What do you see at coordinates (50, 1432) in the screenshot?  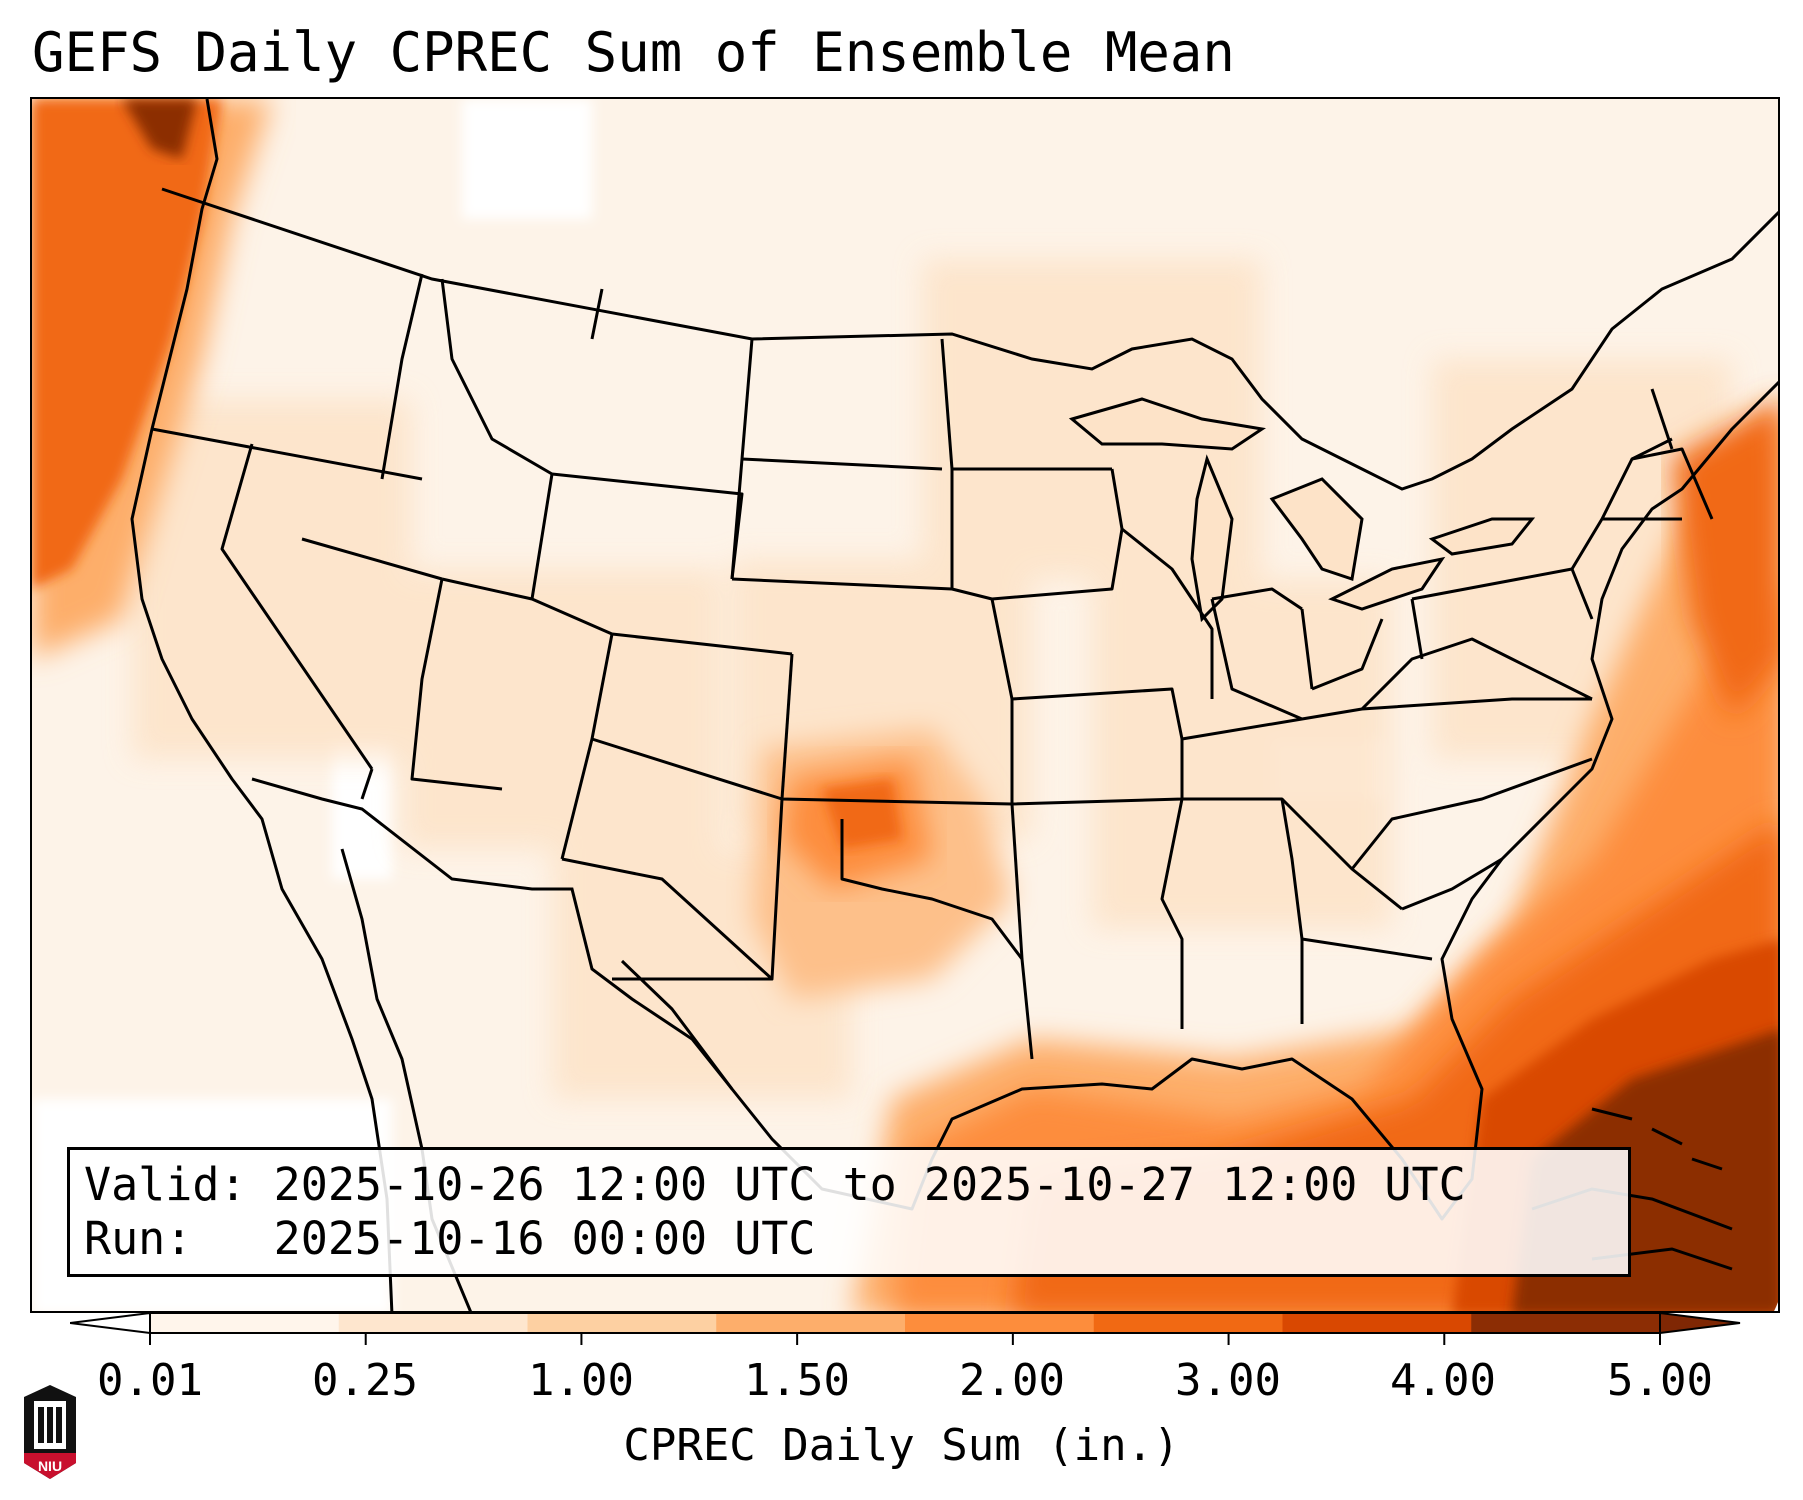 I see `niu-logo: NIU` at bounding box center [50, 1432].